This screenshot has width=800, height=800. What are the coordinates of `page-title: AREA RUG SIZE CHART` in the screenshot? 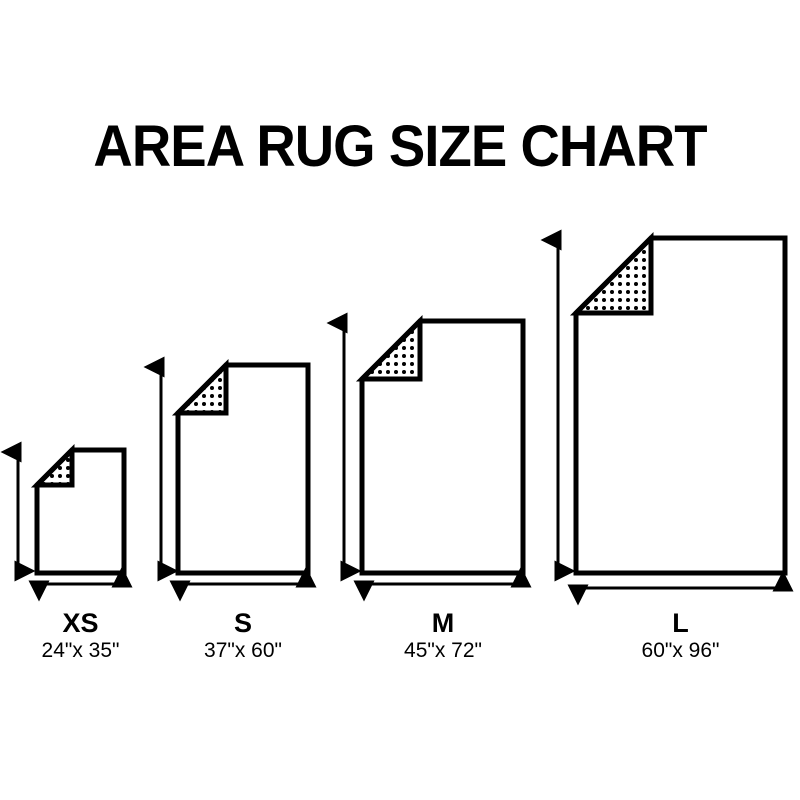 It's located at (400, 146).